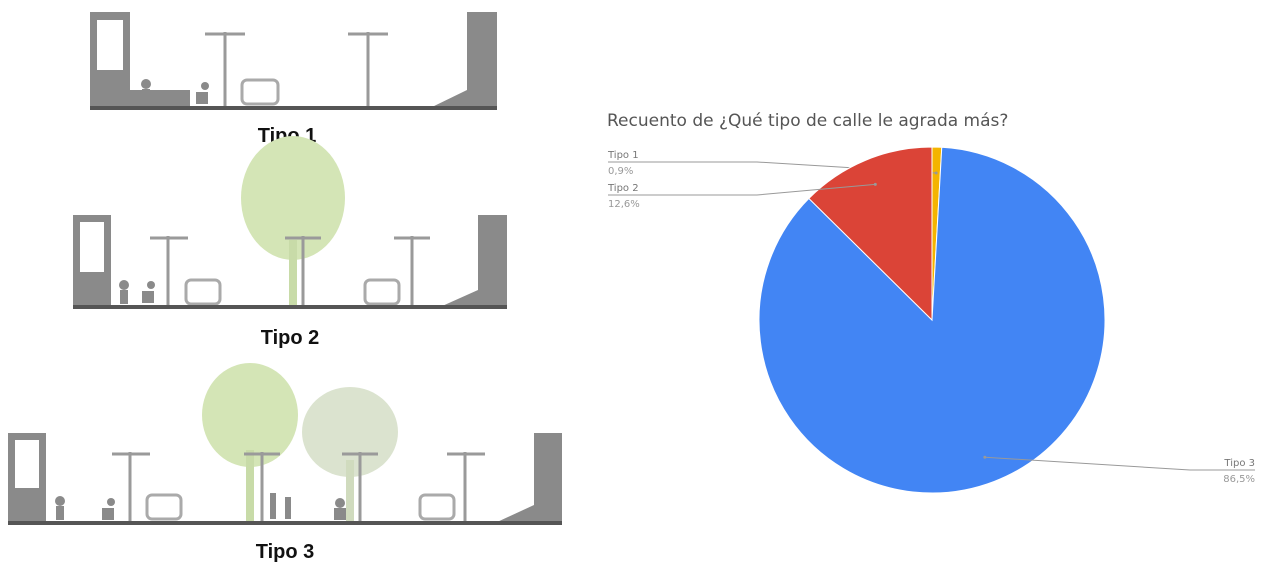  What do you see at coordinates (623, 155) in the screenshot?
I see `slice-label: Tipo 1` at bounding box center [623, 155].